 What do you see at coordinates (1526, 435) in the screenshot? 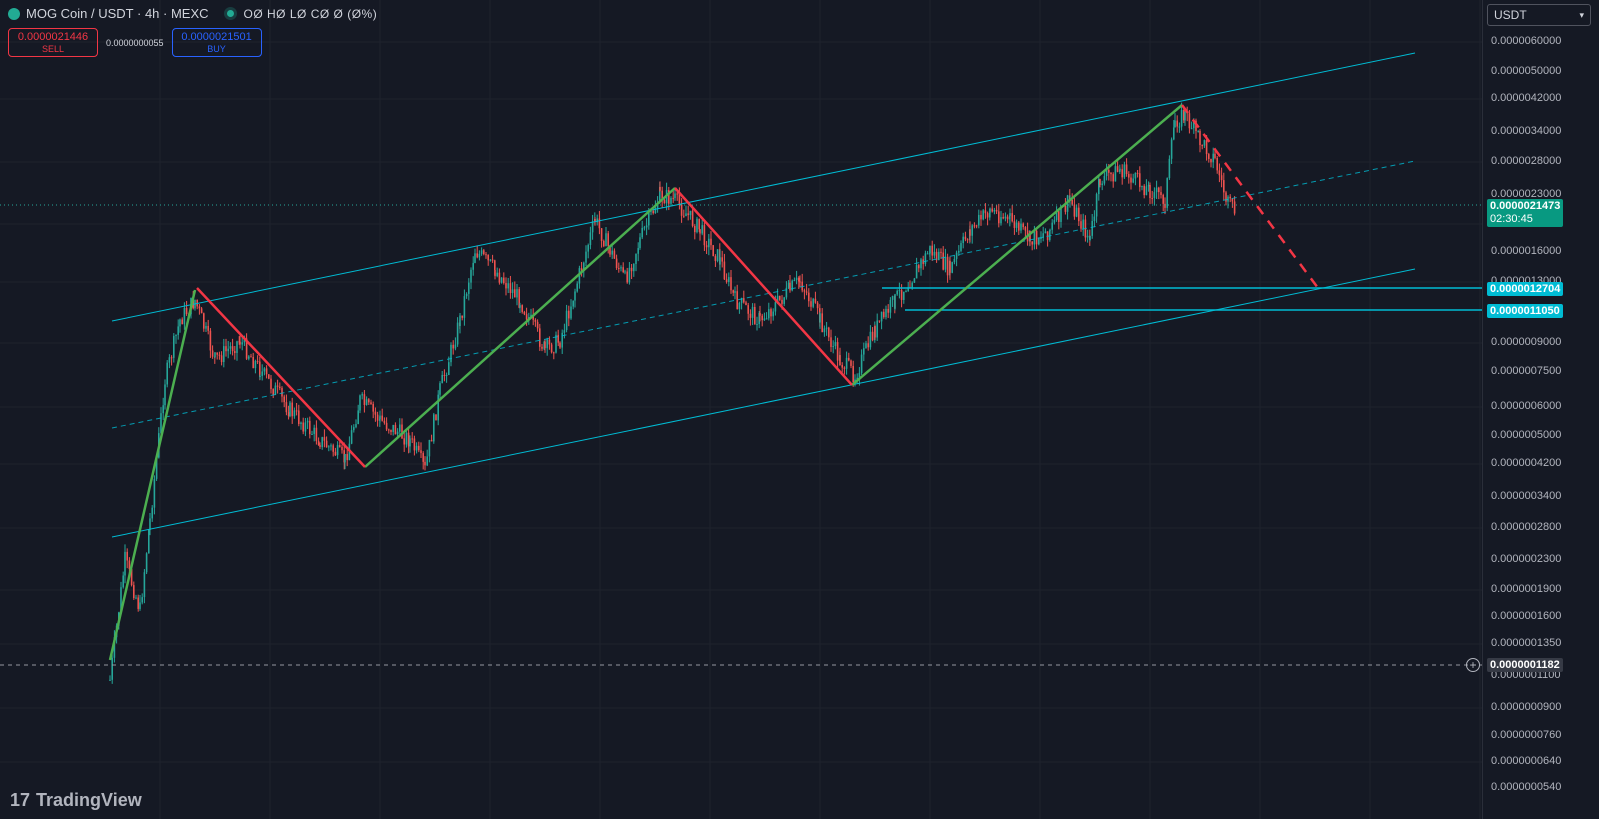
I see `axis-tick-label: 0.0000005000` at bounding box center [1526, 435].